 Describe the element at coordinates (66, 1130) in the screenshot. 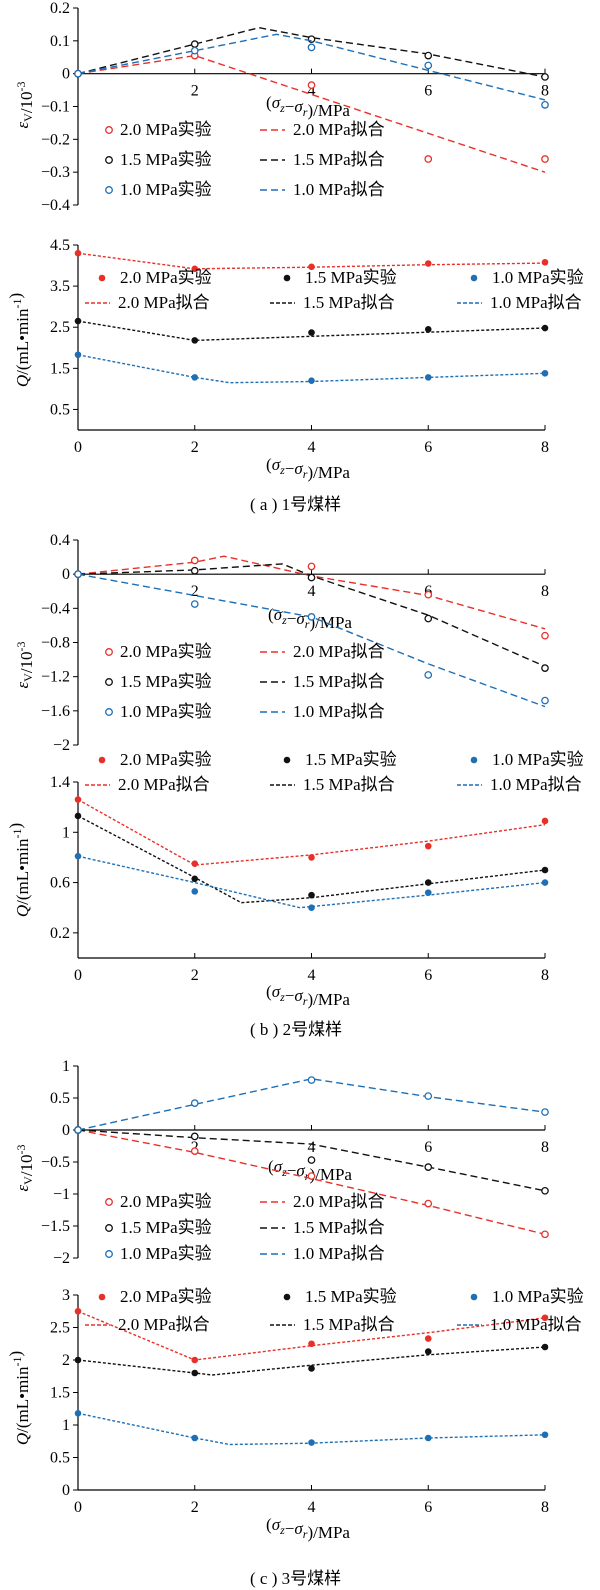

I see `y-tick-label: 0` at that location.